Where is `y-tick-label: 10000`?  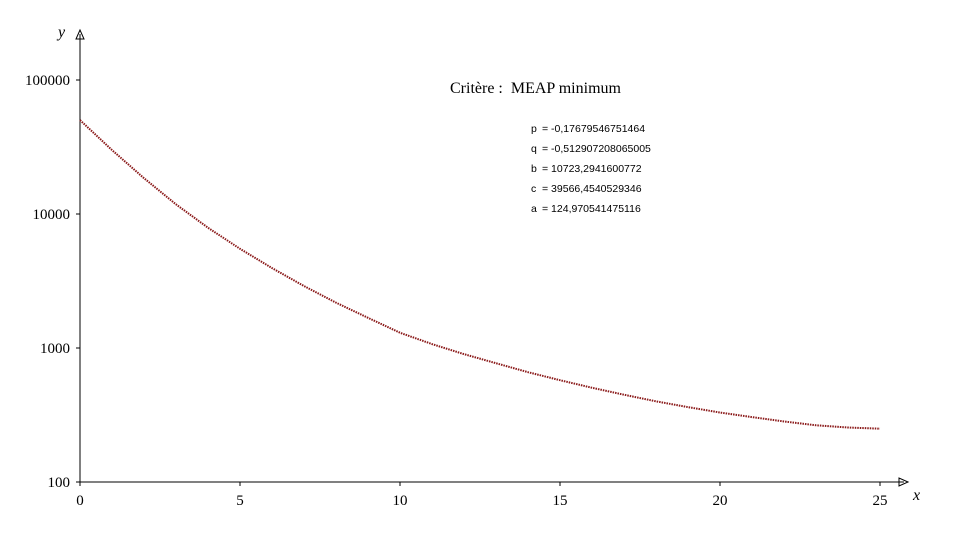 y-tick-label: 10000 is located at coordinates (52, 215).